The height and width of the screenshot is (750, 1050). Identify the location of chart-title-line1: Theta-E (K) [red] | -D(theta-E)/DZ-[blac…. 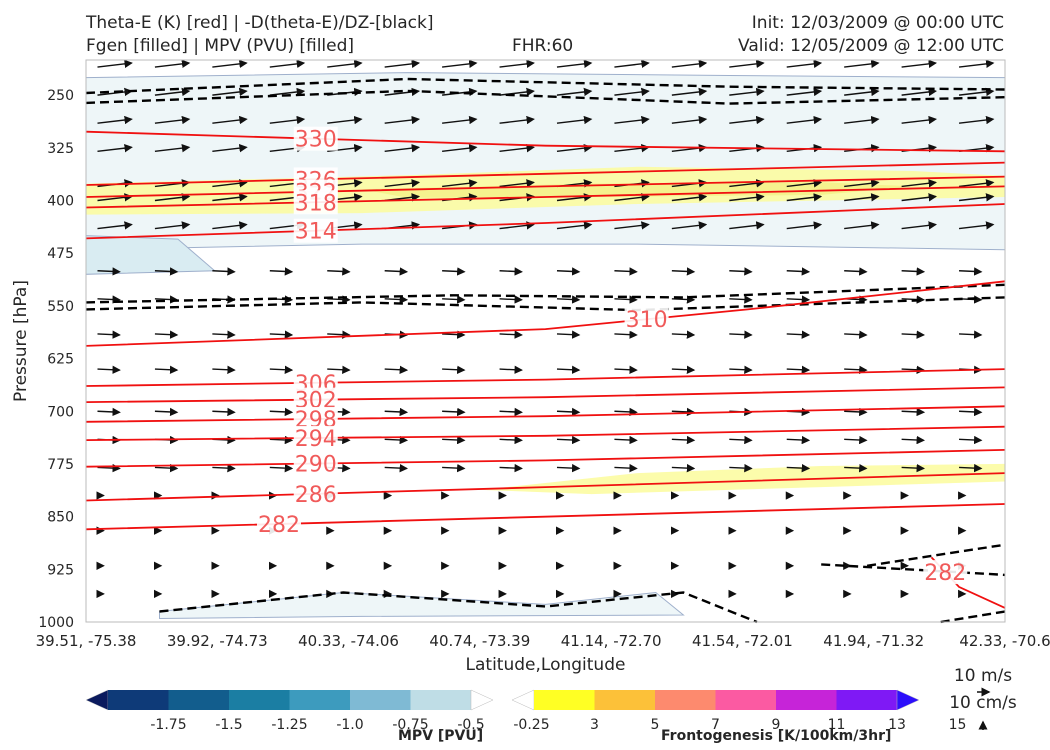
(260, 23).